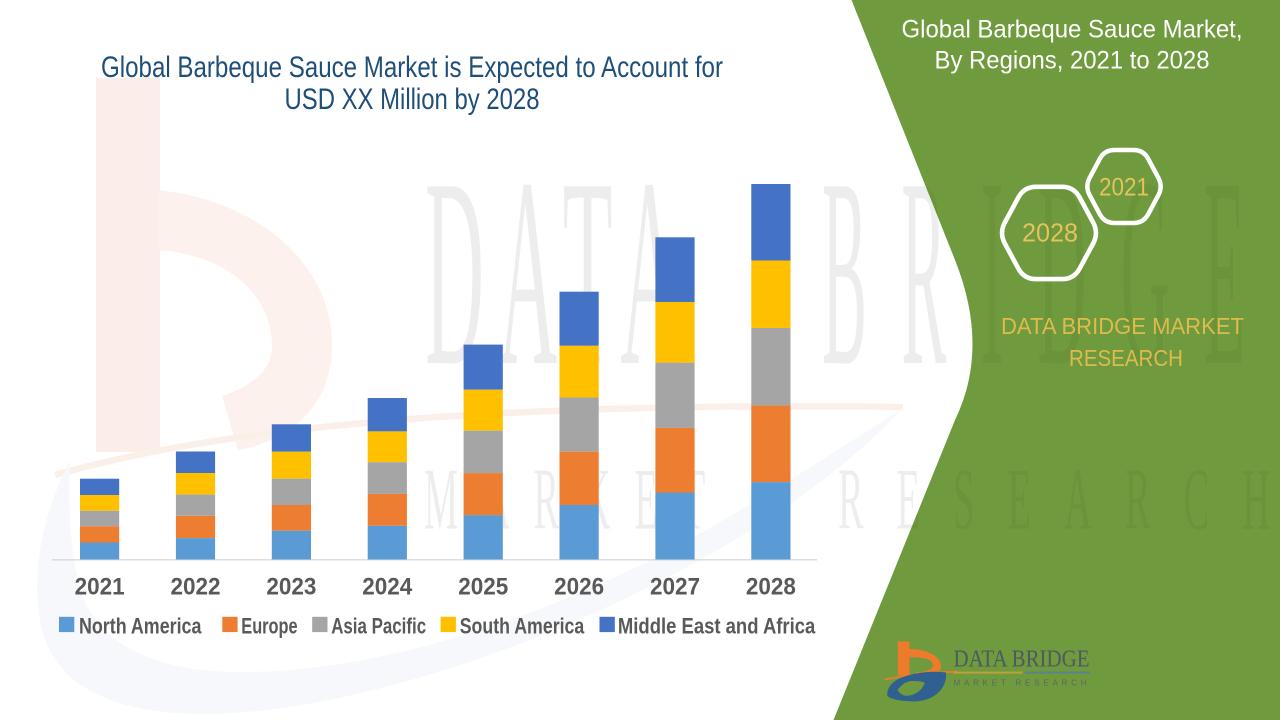 Image resolution: width=1280 pixels, height=720 pixels. I want to click on svg-text: By Regions, 2021 to 2028, so click(1072, 60).